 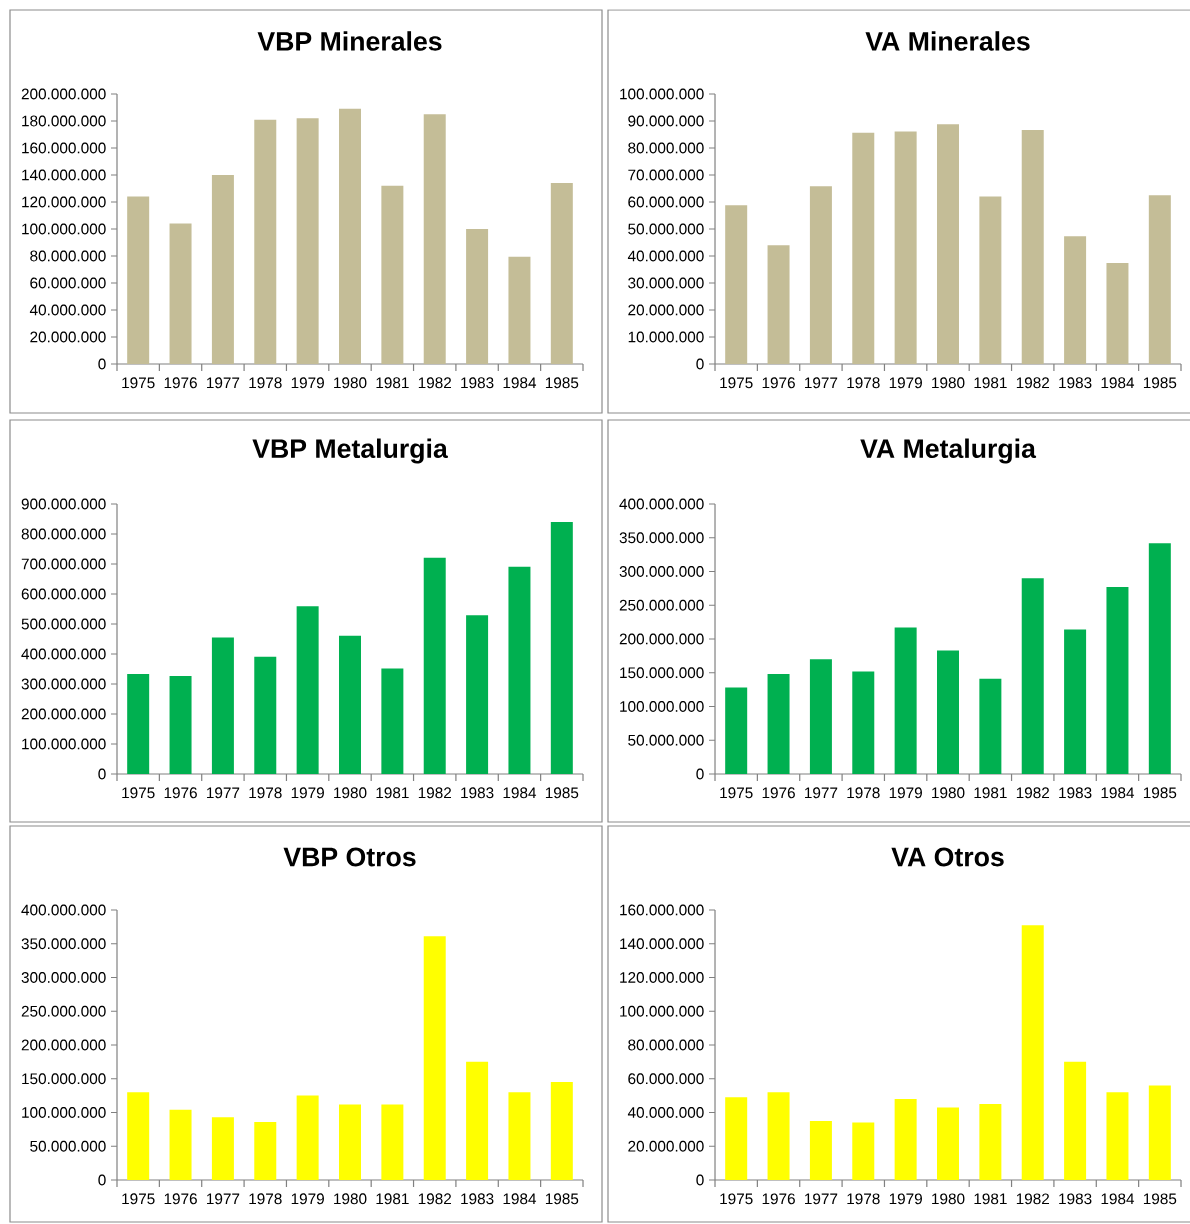 What do you see at coordinates (666, 740) in the screenshot?
I see `y-tick-label: 50.000.000` at bounding box center [666, 740].